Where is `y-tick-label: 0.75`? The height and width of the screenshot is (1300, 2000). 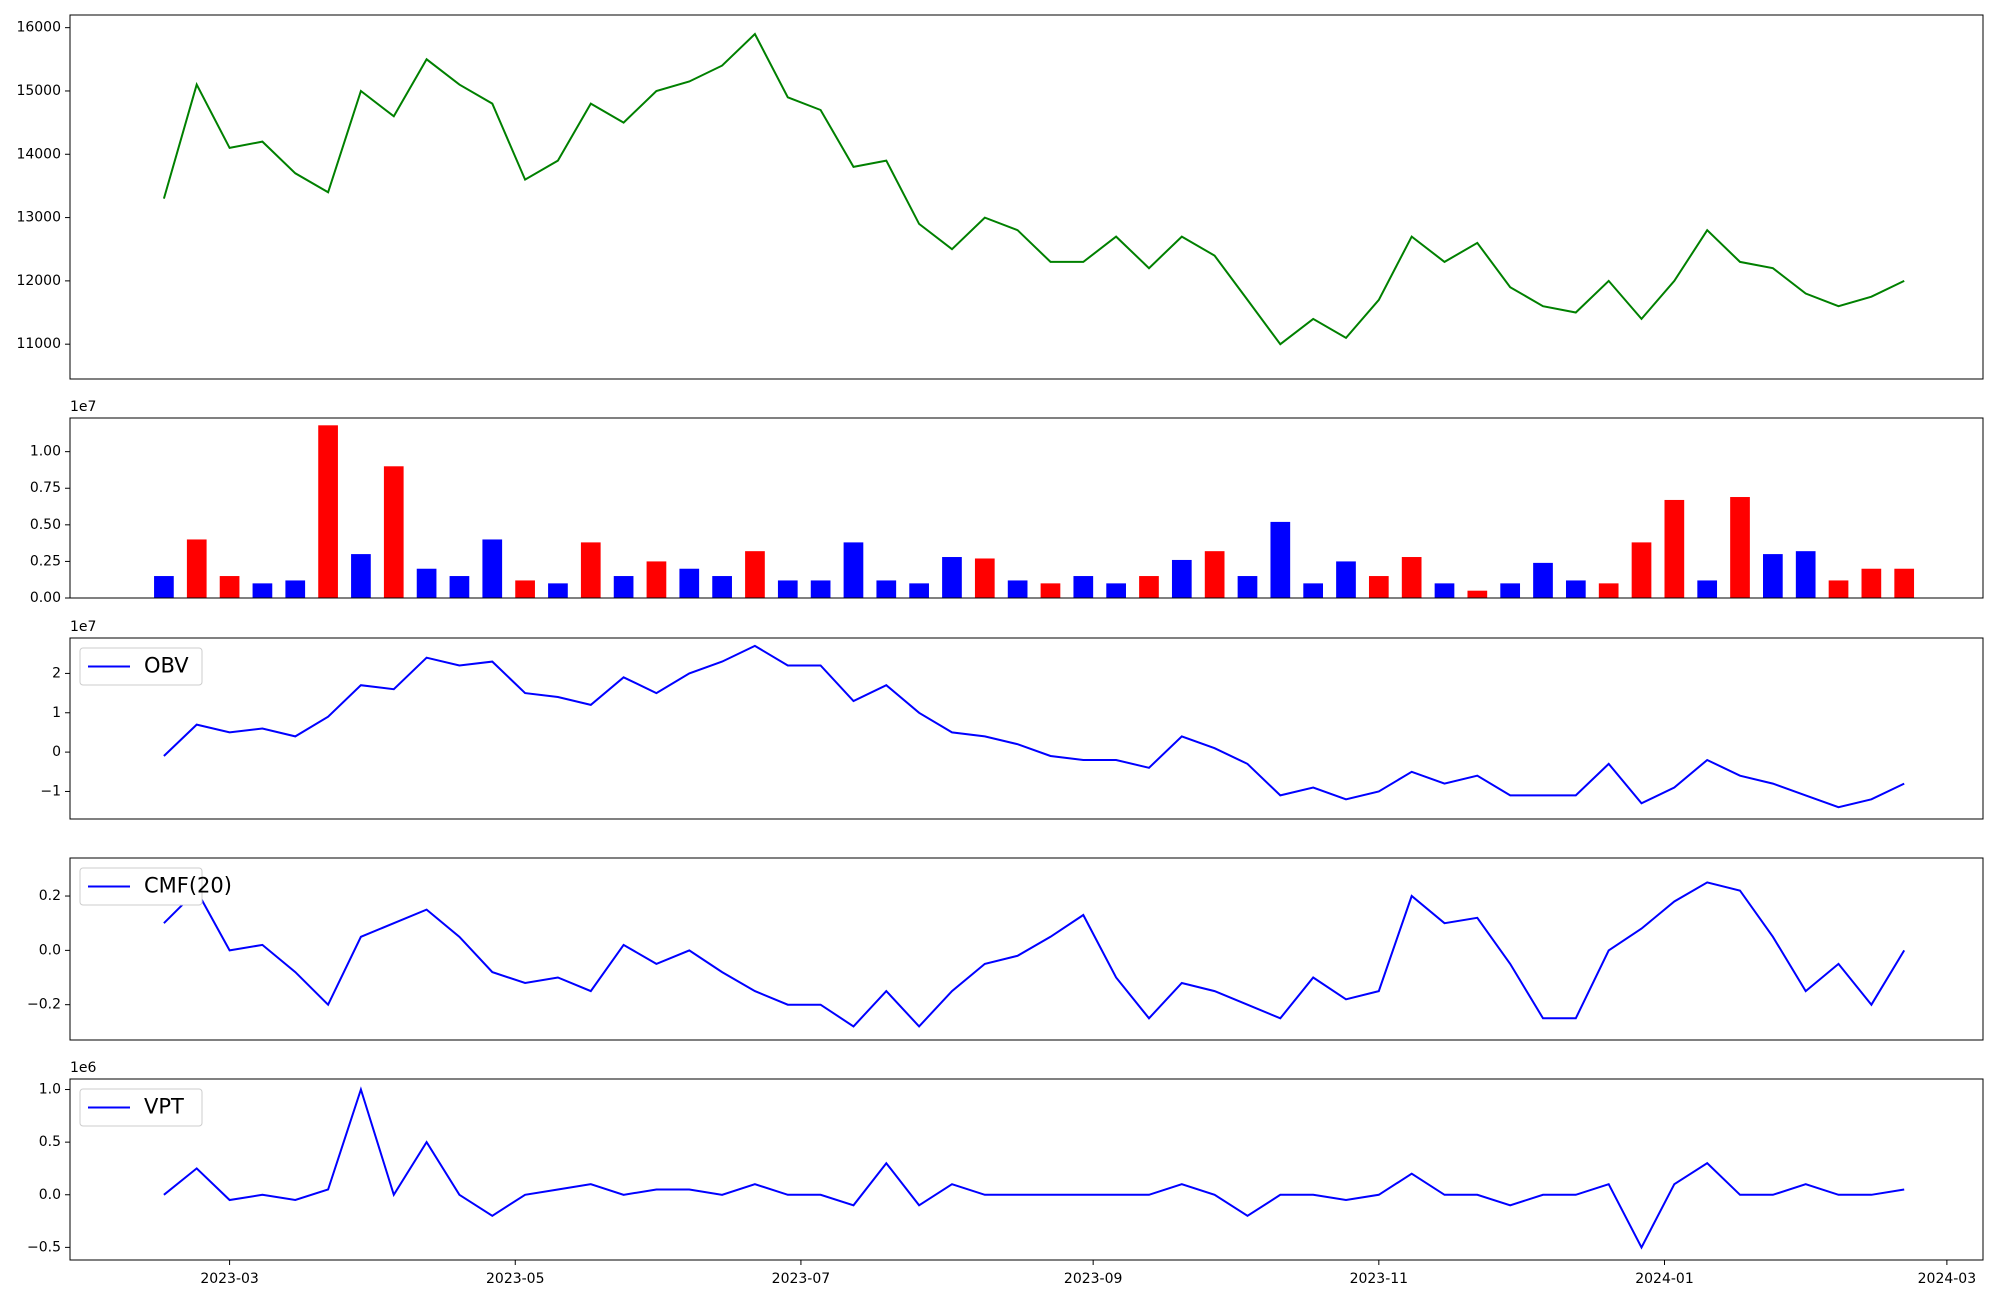
y-tick-label: 0.75 is located at coordinates (45, 488).